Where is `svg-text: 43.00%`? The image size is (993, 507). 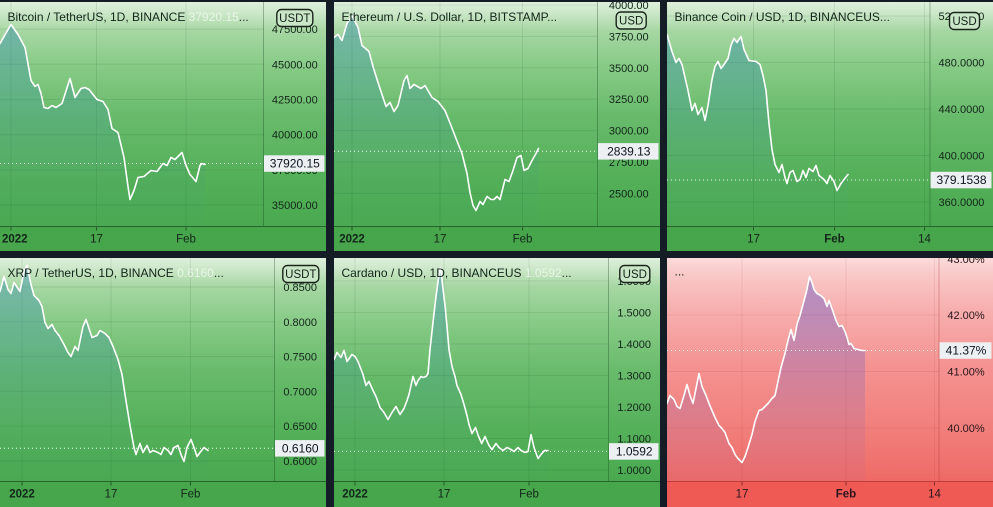
svg-text: 43.00% is located at coordinates (966, 262).